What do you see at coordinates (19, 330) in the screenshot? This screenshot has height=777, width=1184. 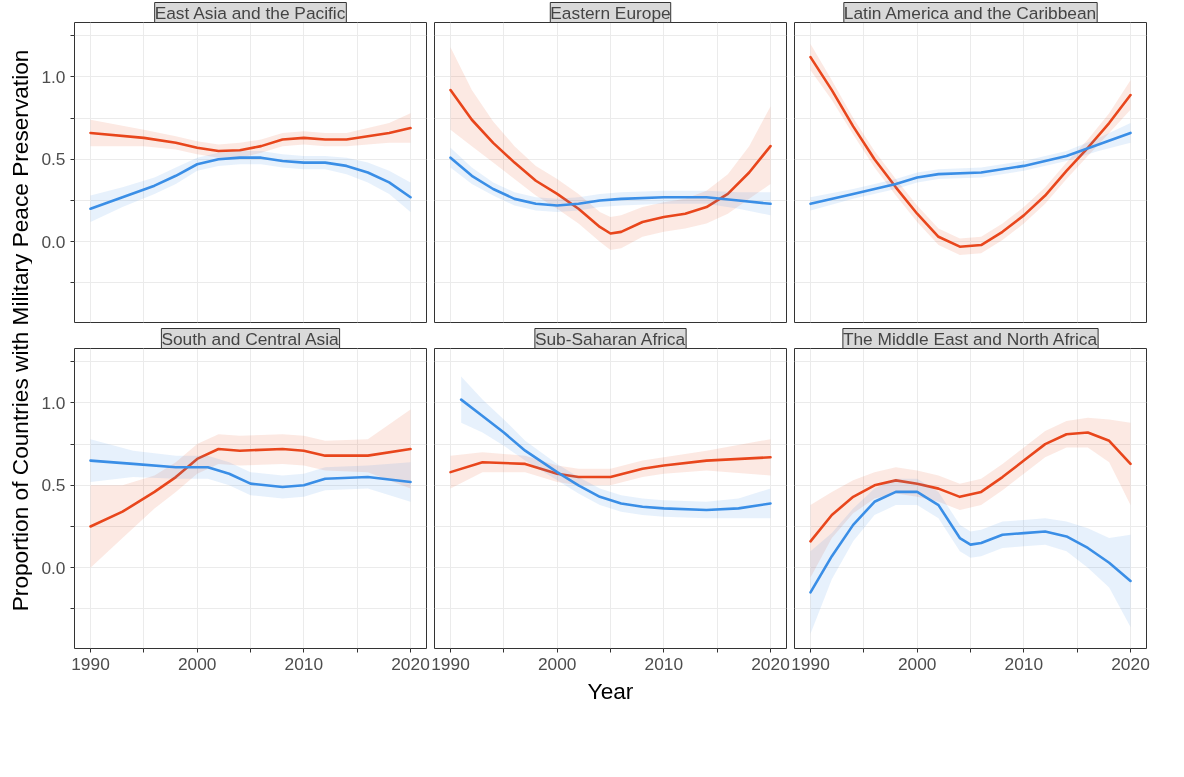 I see `y-axis-title: Proportion of Countries with Military Peace Preservation` at bounding box center [19, 330].